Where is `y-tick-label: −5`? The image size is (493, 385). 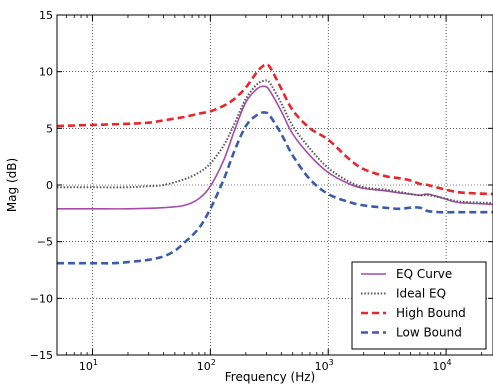
y-tick-label: −5 is located at coordinates (45, 242).